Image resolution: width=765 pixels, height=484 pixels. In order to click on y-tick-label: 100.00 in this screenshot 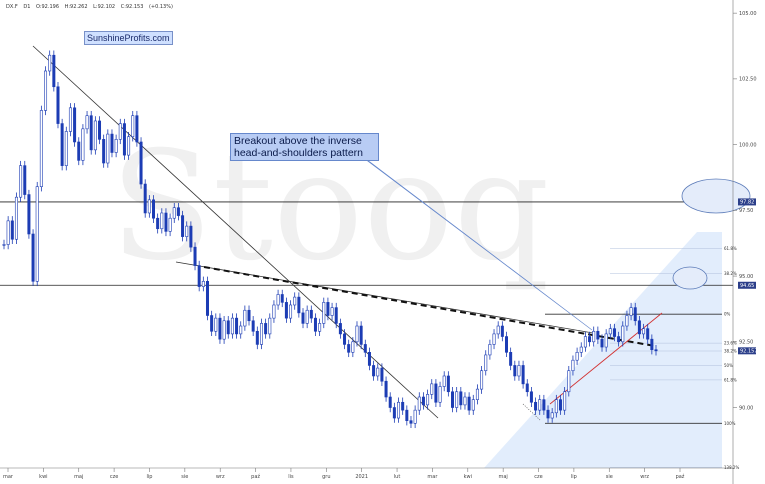, I will do `click(748, 145)`.